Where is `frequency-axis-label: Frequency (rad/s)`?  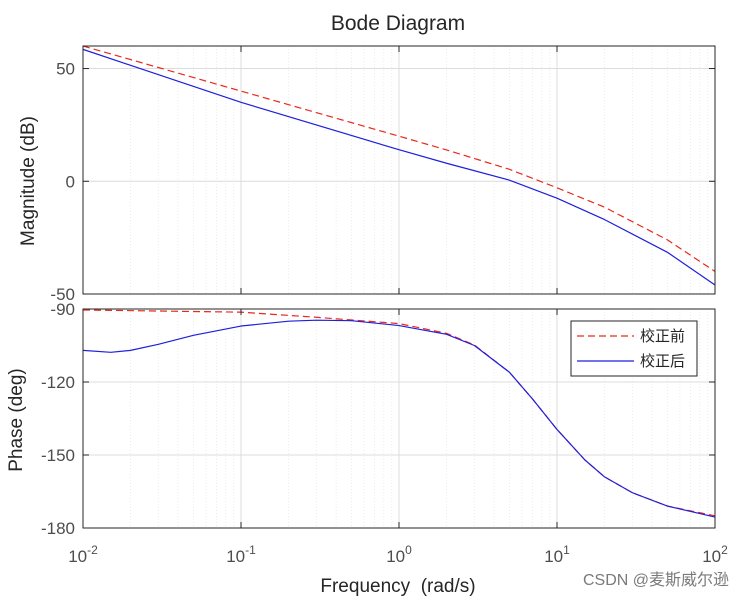
frequency-axis-label: Frequency (rad/s) is located at coordinates (397, 586).